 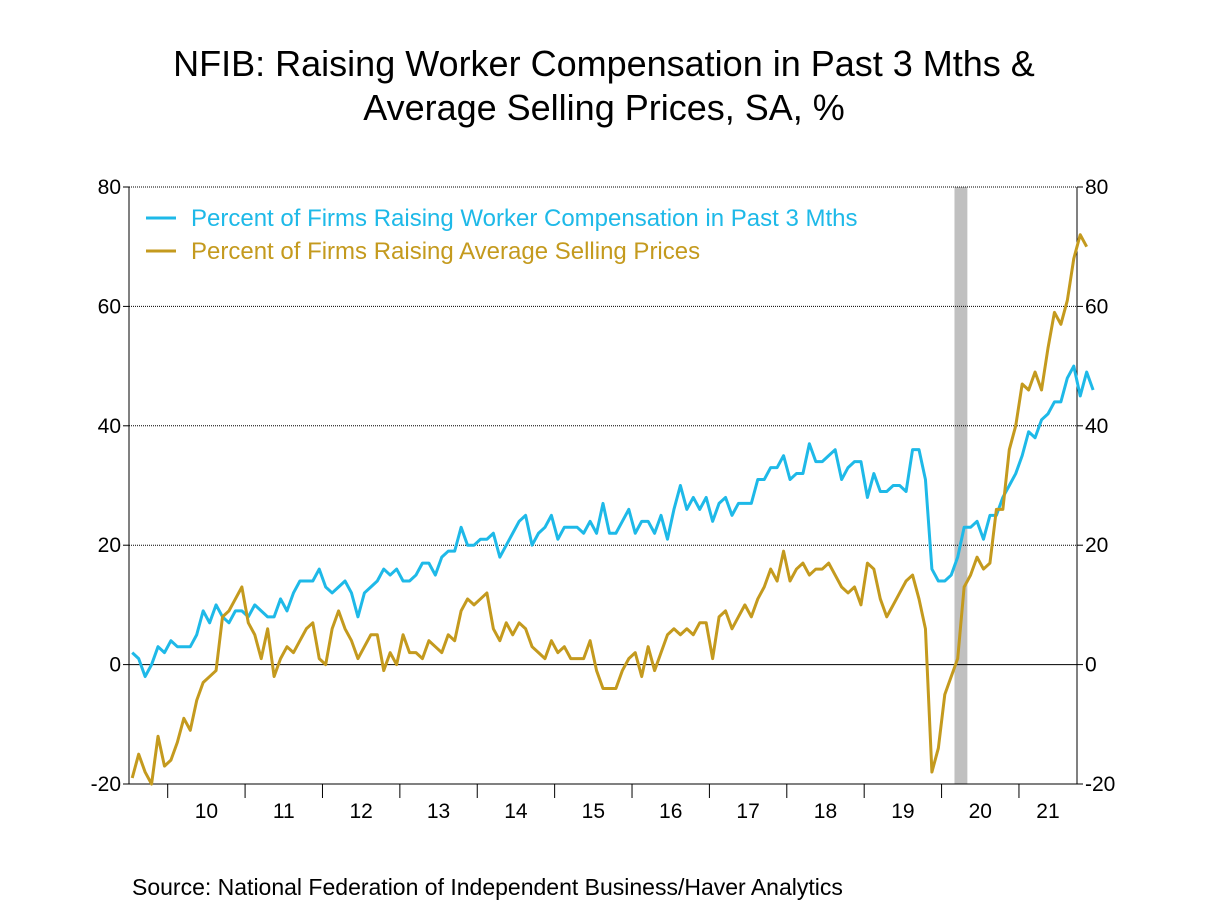 What do you see at coordinates (670, 811) in the screenshot?
I see `x-tick-label: 16` at bounding box center [670, 811].